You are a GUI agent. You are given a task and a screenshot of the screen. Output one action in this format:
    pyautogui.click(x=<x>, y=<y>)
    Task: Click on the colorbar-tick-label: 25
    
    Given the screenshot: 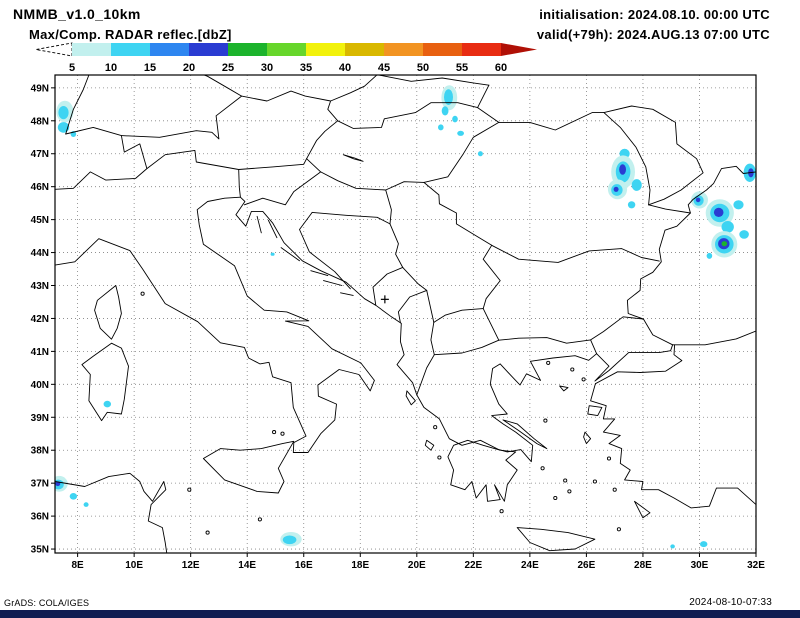 What is the action you would take?
    pyautogui.click(x=228, y=68)
    